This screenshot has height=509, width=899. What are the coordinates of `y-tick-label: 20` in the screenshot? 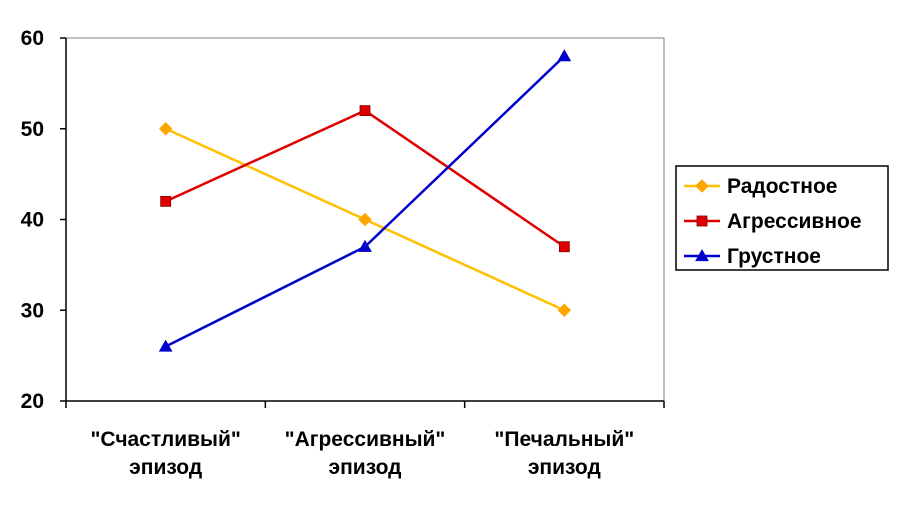 It's located at (32, 401).